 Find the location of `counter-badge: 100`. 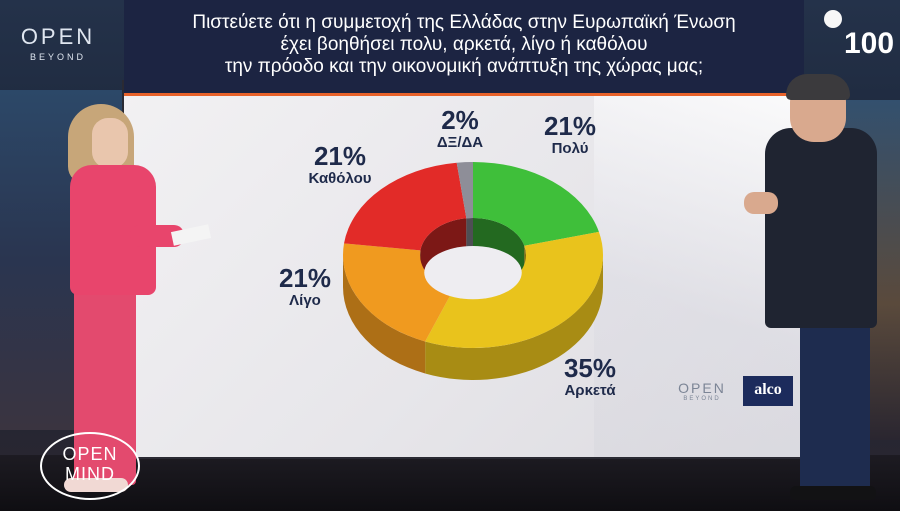

counter-badge: 100 is located at coordinates (869, 43).